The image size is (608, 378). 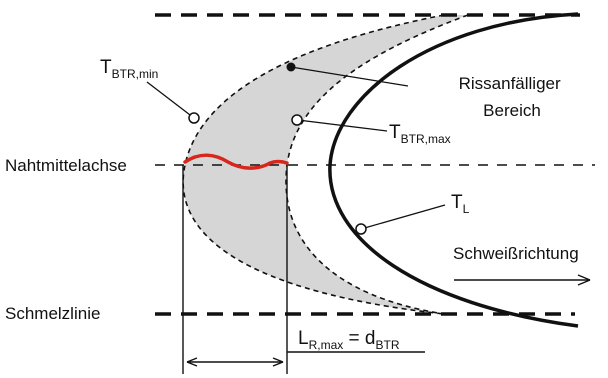 What do you see at coordinates (420, 134) in the screenshot?
I see `label-btr-max: TBTR,max` at bounding box center [420, 134].